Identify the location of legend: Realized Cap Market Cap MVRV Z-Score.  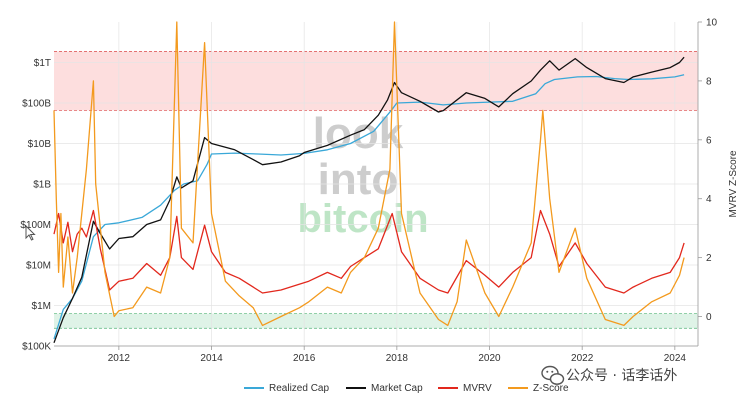
(406, 388).